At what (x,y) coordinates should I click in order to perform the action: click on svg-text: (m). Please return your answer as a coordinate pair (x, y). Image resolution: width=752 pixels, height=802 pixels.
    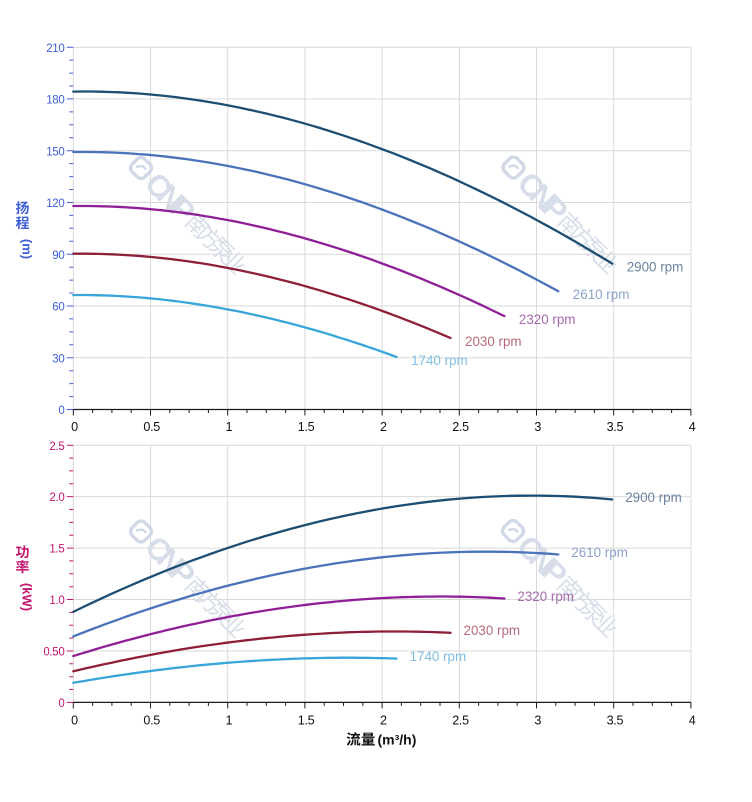
    Looking at the image, I should click on (27, 249).